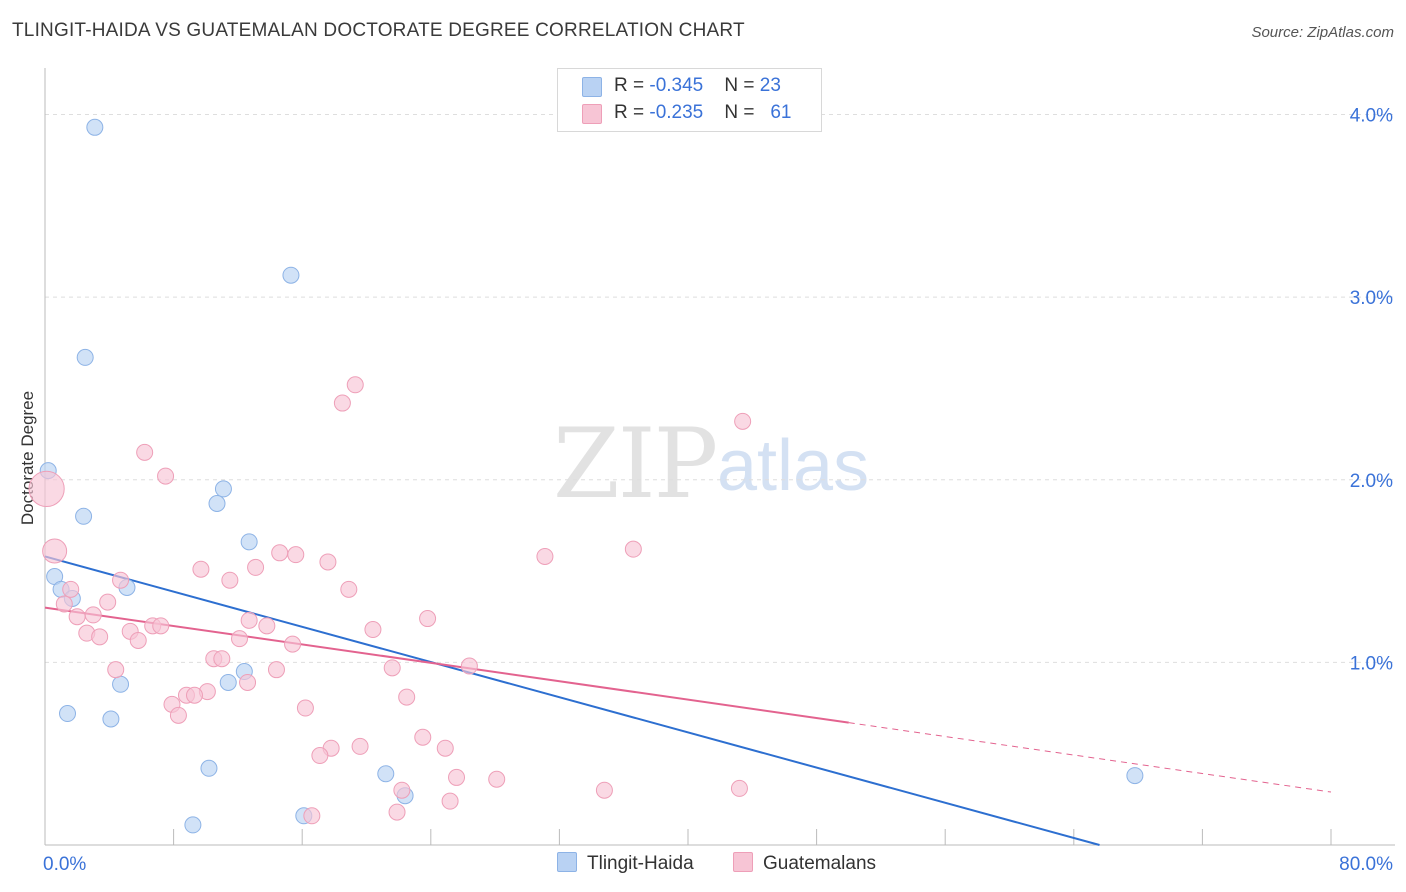 The image size is (1406, 892). What do you see at coordinates (640, 863) in the screenshot?
I see `bottom-legend-label: Tlingit-Haida` at bounding box center [640, 863].